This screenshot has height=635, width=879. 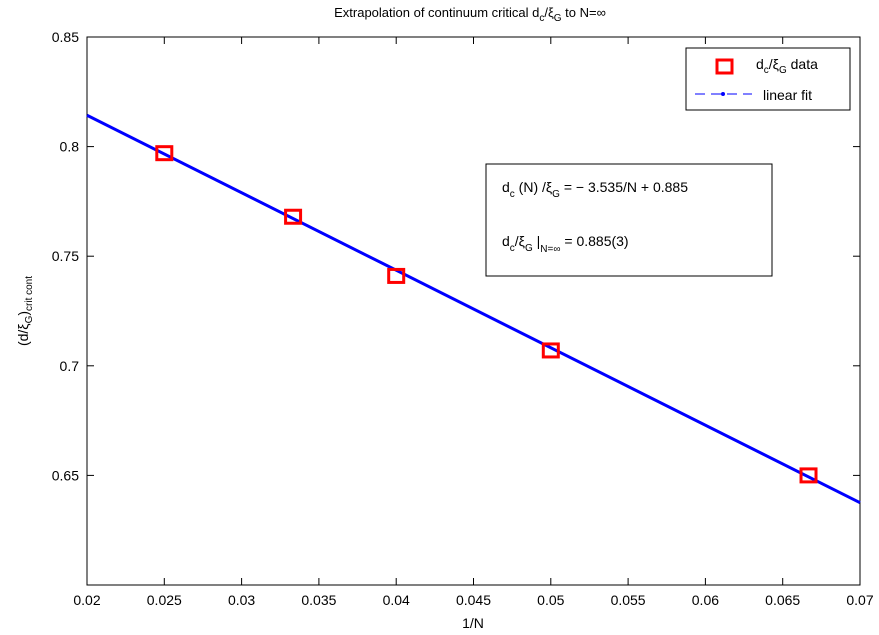 I want to click on x-axis-label: 1/N, so click(x=473, y=623).